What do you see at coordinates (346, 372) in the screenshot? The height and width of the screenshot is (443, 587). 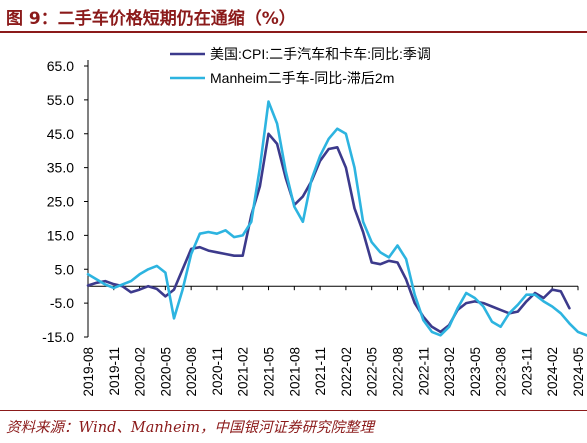 I see `x-tick-label: 2022-02` at bounding box center [346, 372].